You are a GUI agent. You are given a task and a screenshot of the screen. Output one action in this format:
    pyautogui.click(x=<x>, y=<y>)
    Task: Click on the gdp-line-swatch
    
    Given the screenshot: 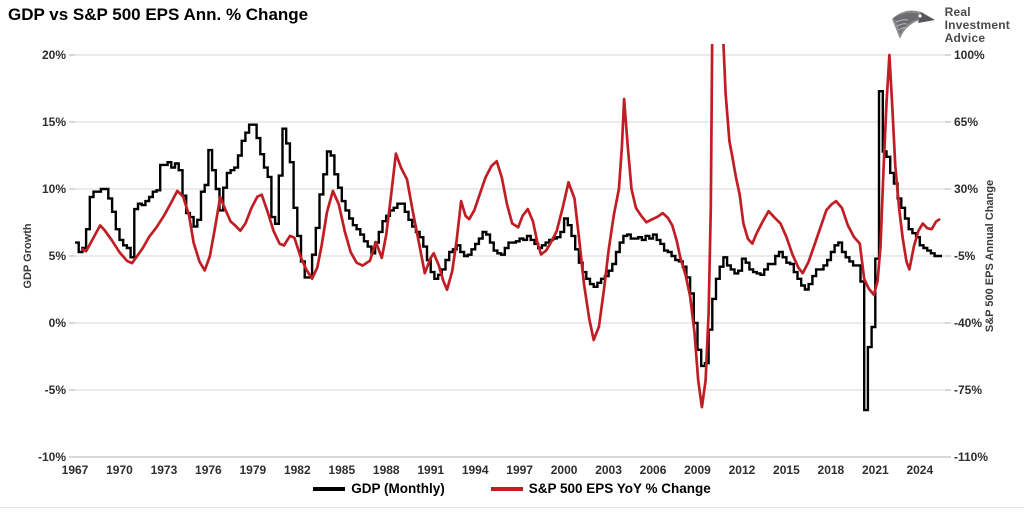 What is the action you would take?
    pyautogui.click(x=329, y=488)
    